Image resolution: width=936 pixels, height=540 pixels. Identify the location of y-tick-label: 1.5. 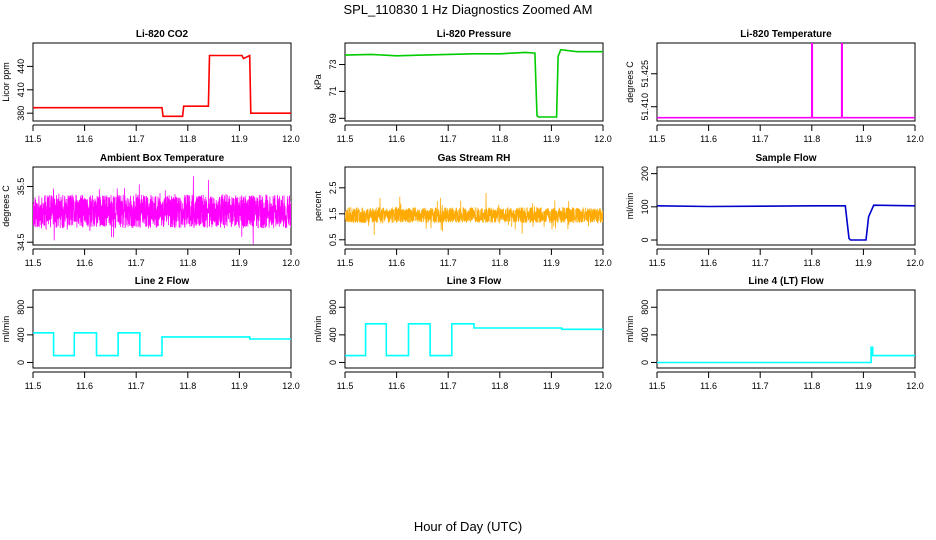
(333, 214).